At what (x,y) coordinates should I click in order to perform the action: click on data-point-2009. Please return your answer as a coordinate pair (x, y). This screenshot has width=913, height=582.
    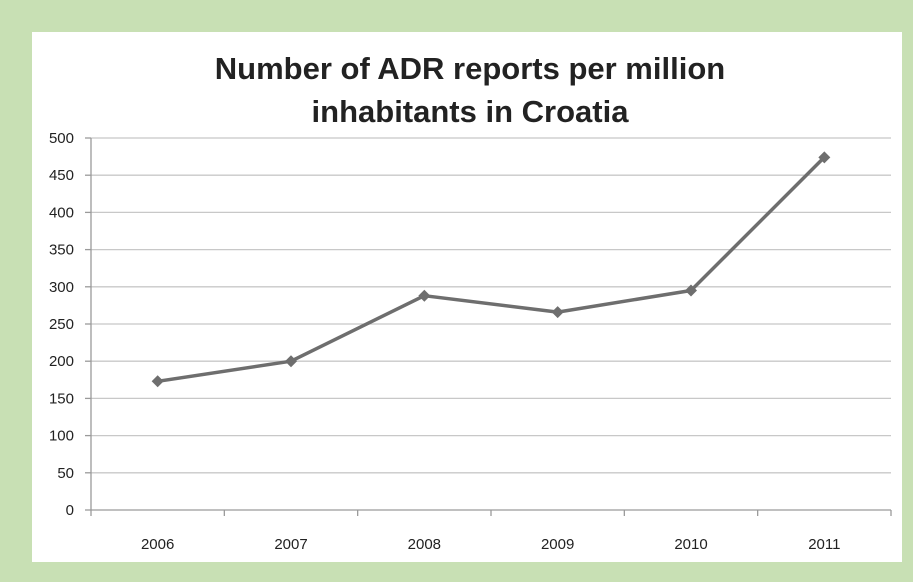
    Looking at the image, I should click on (557, 312).